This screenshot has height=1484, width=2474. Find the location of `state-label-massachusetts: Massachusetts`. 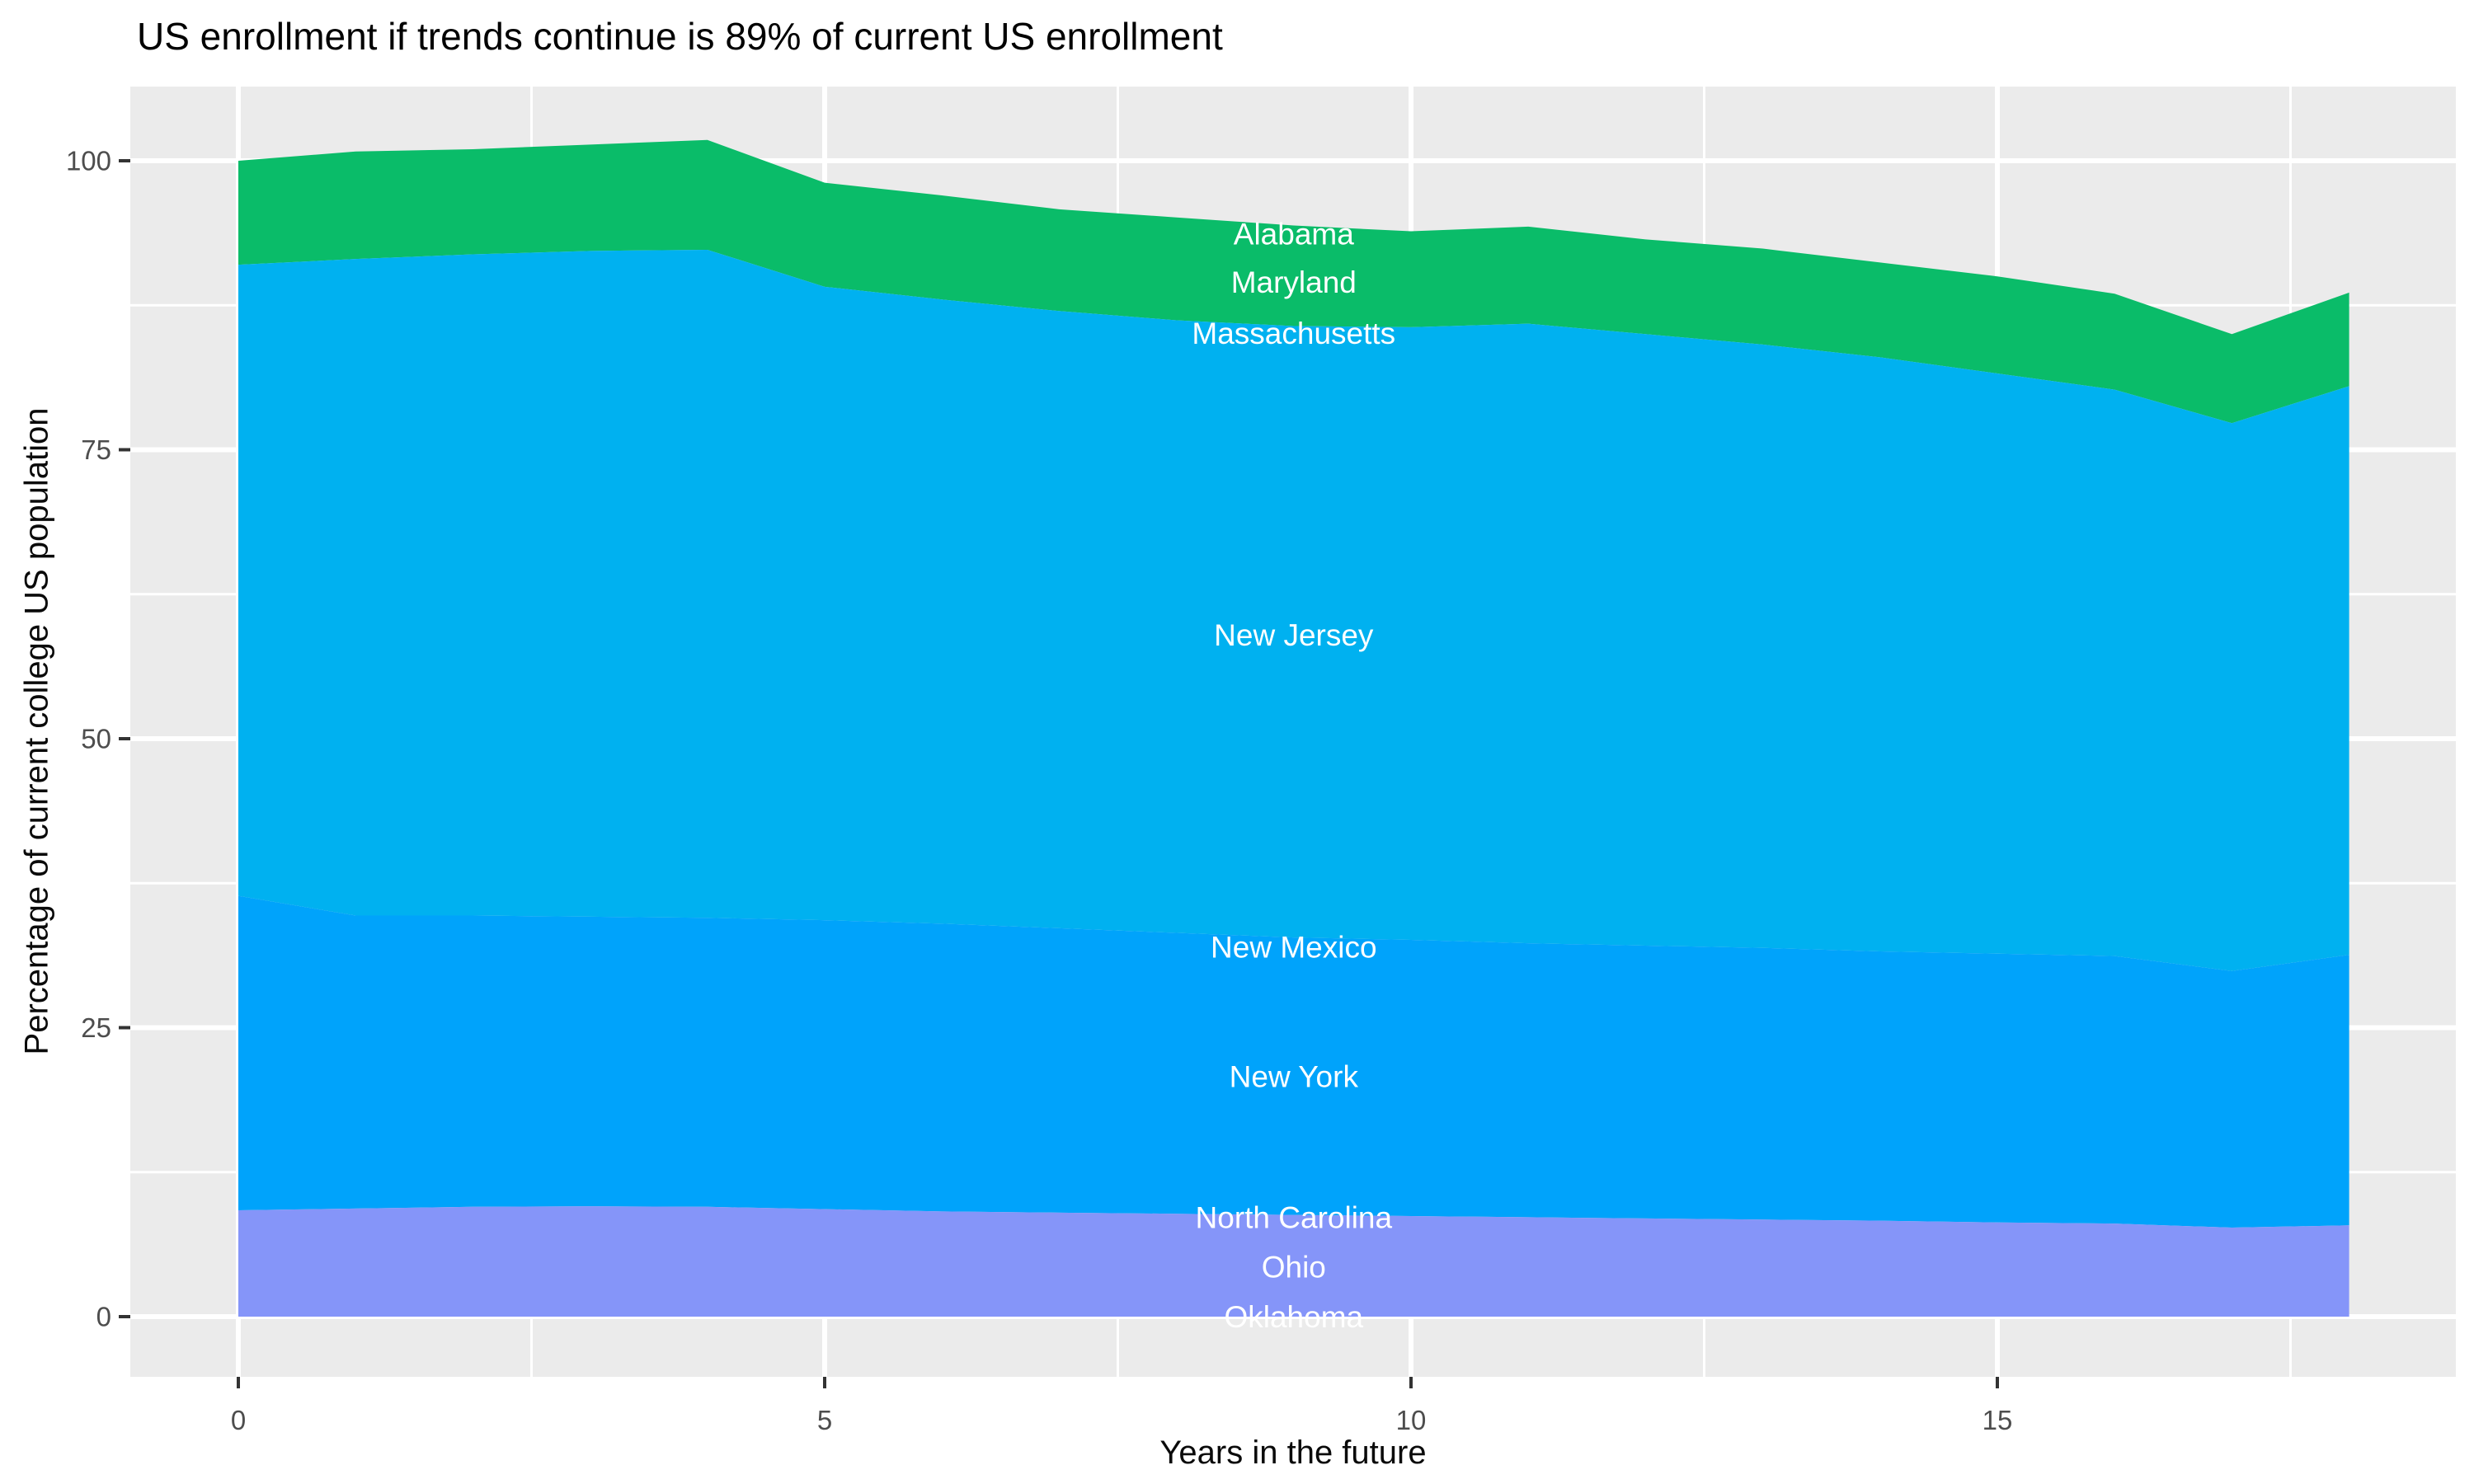

state-label-massachusetts: Massachusetts is located at coordinates (1293, 333).